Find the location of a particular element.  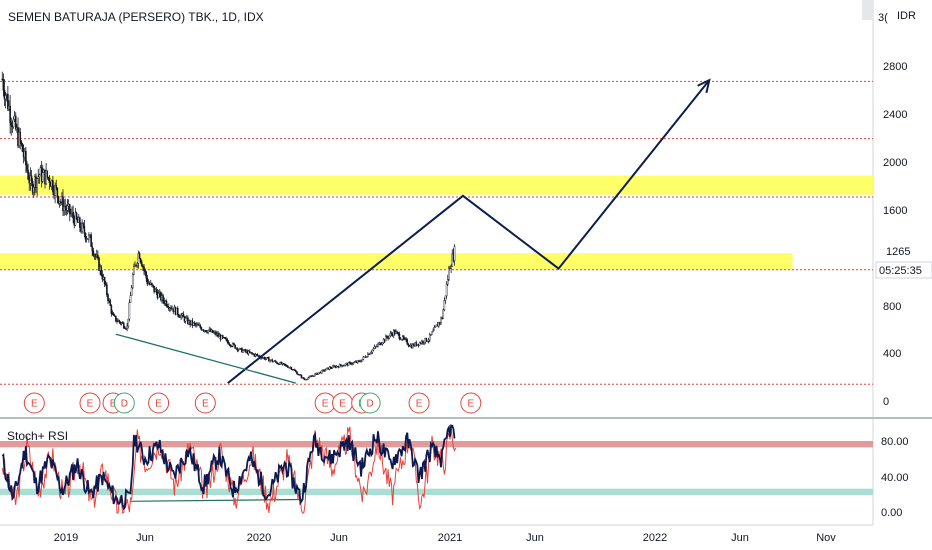

stoch-tick: 80.00 is located at coordinates (895, 442).